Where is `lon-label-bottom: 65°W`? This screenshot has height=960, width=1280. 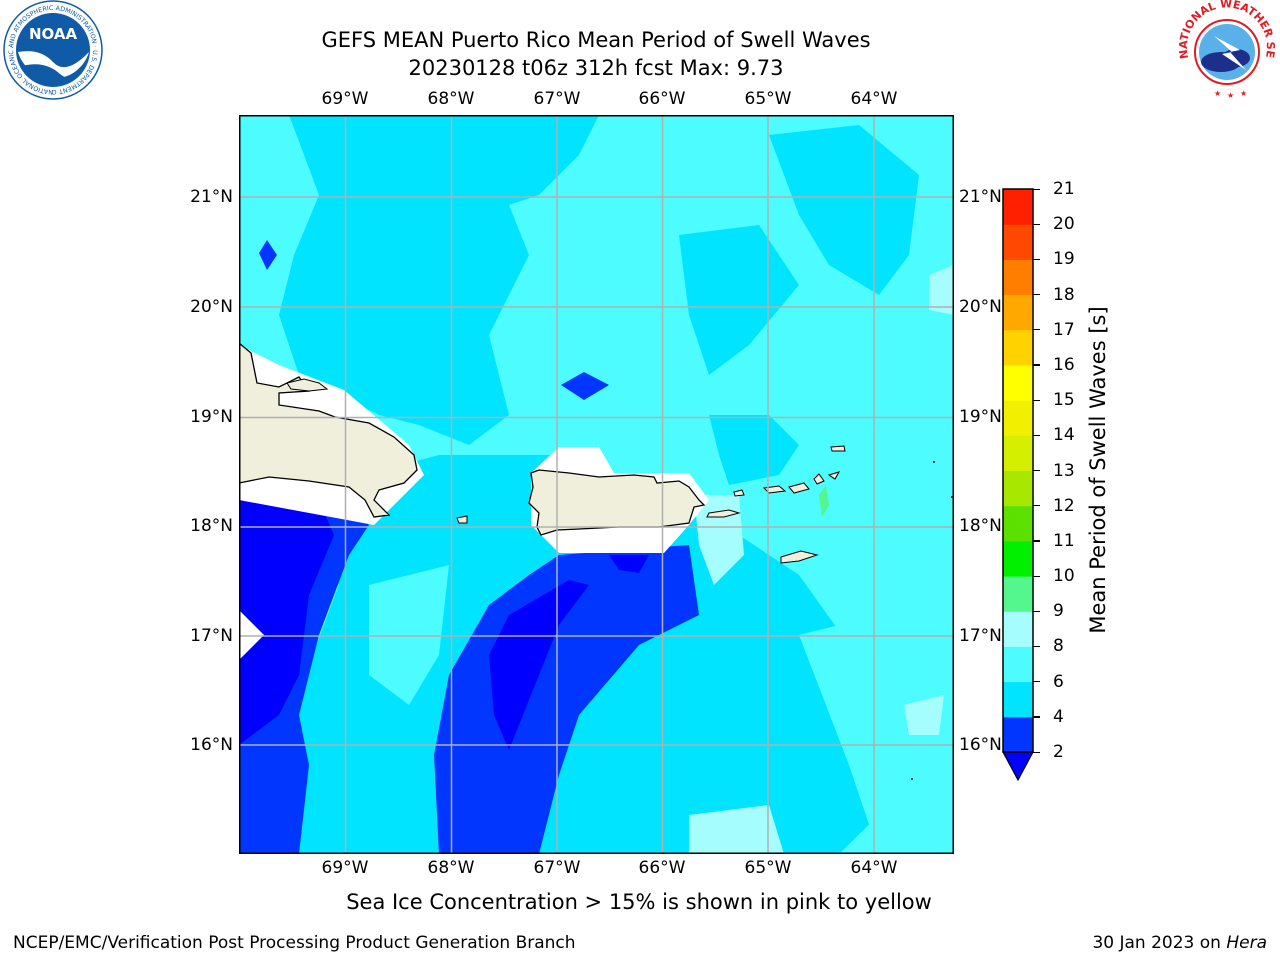
lon-label-bottom: 65°W is located at coordinates (768, 868).